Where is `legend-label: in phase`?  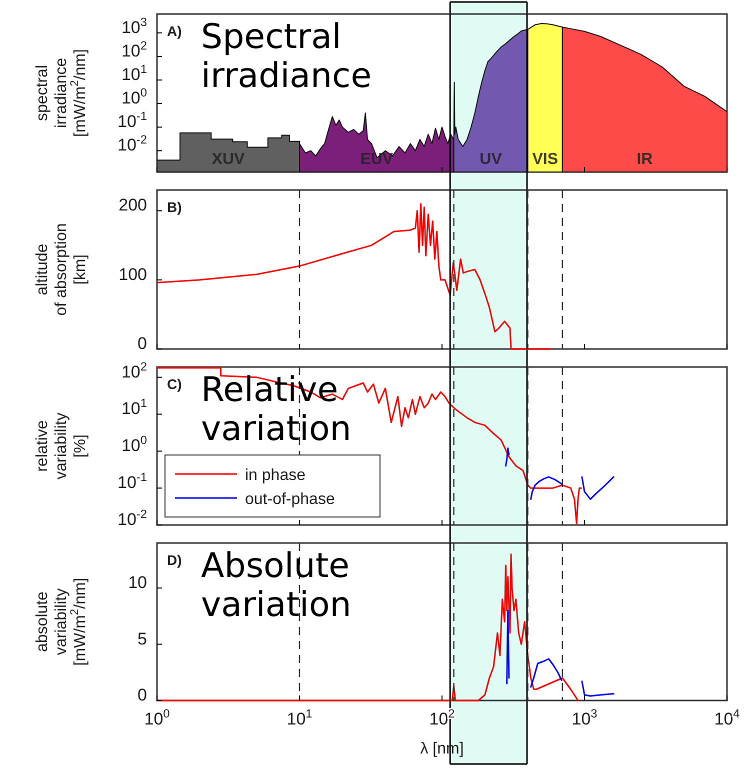 legend-label: in phase is located at coordinates (275, 475).